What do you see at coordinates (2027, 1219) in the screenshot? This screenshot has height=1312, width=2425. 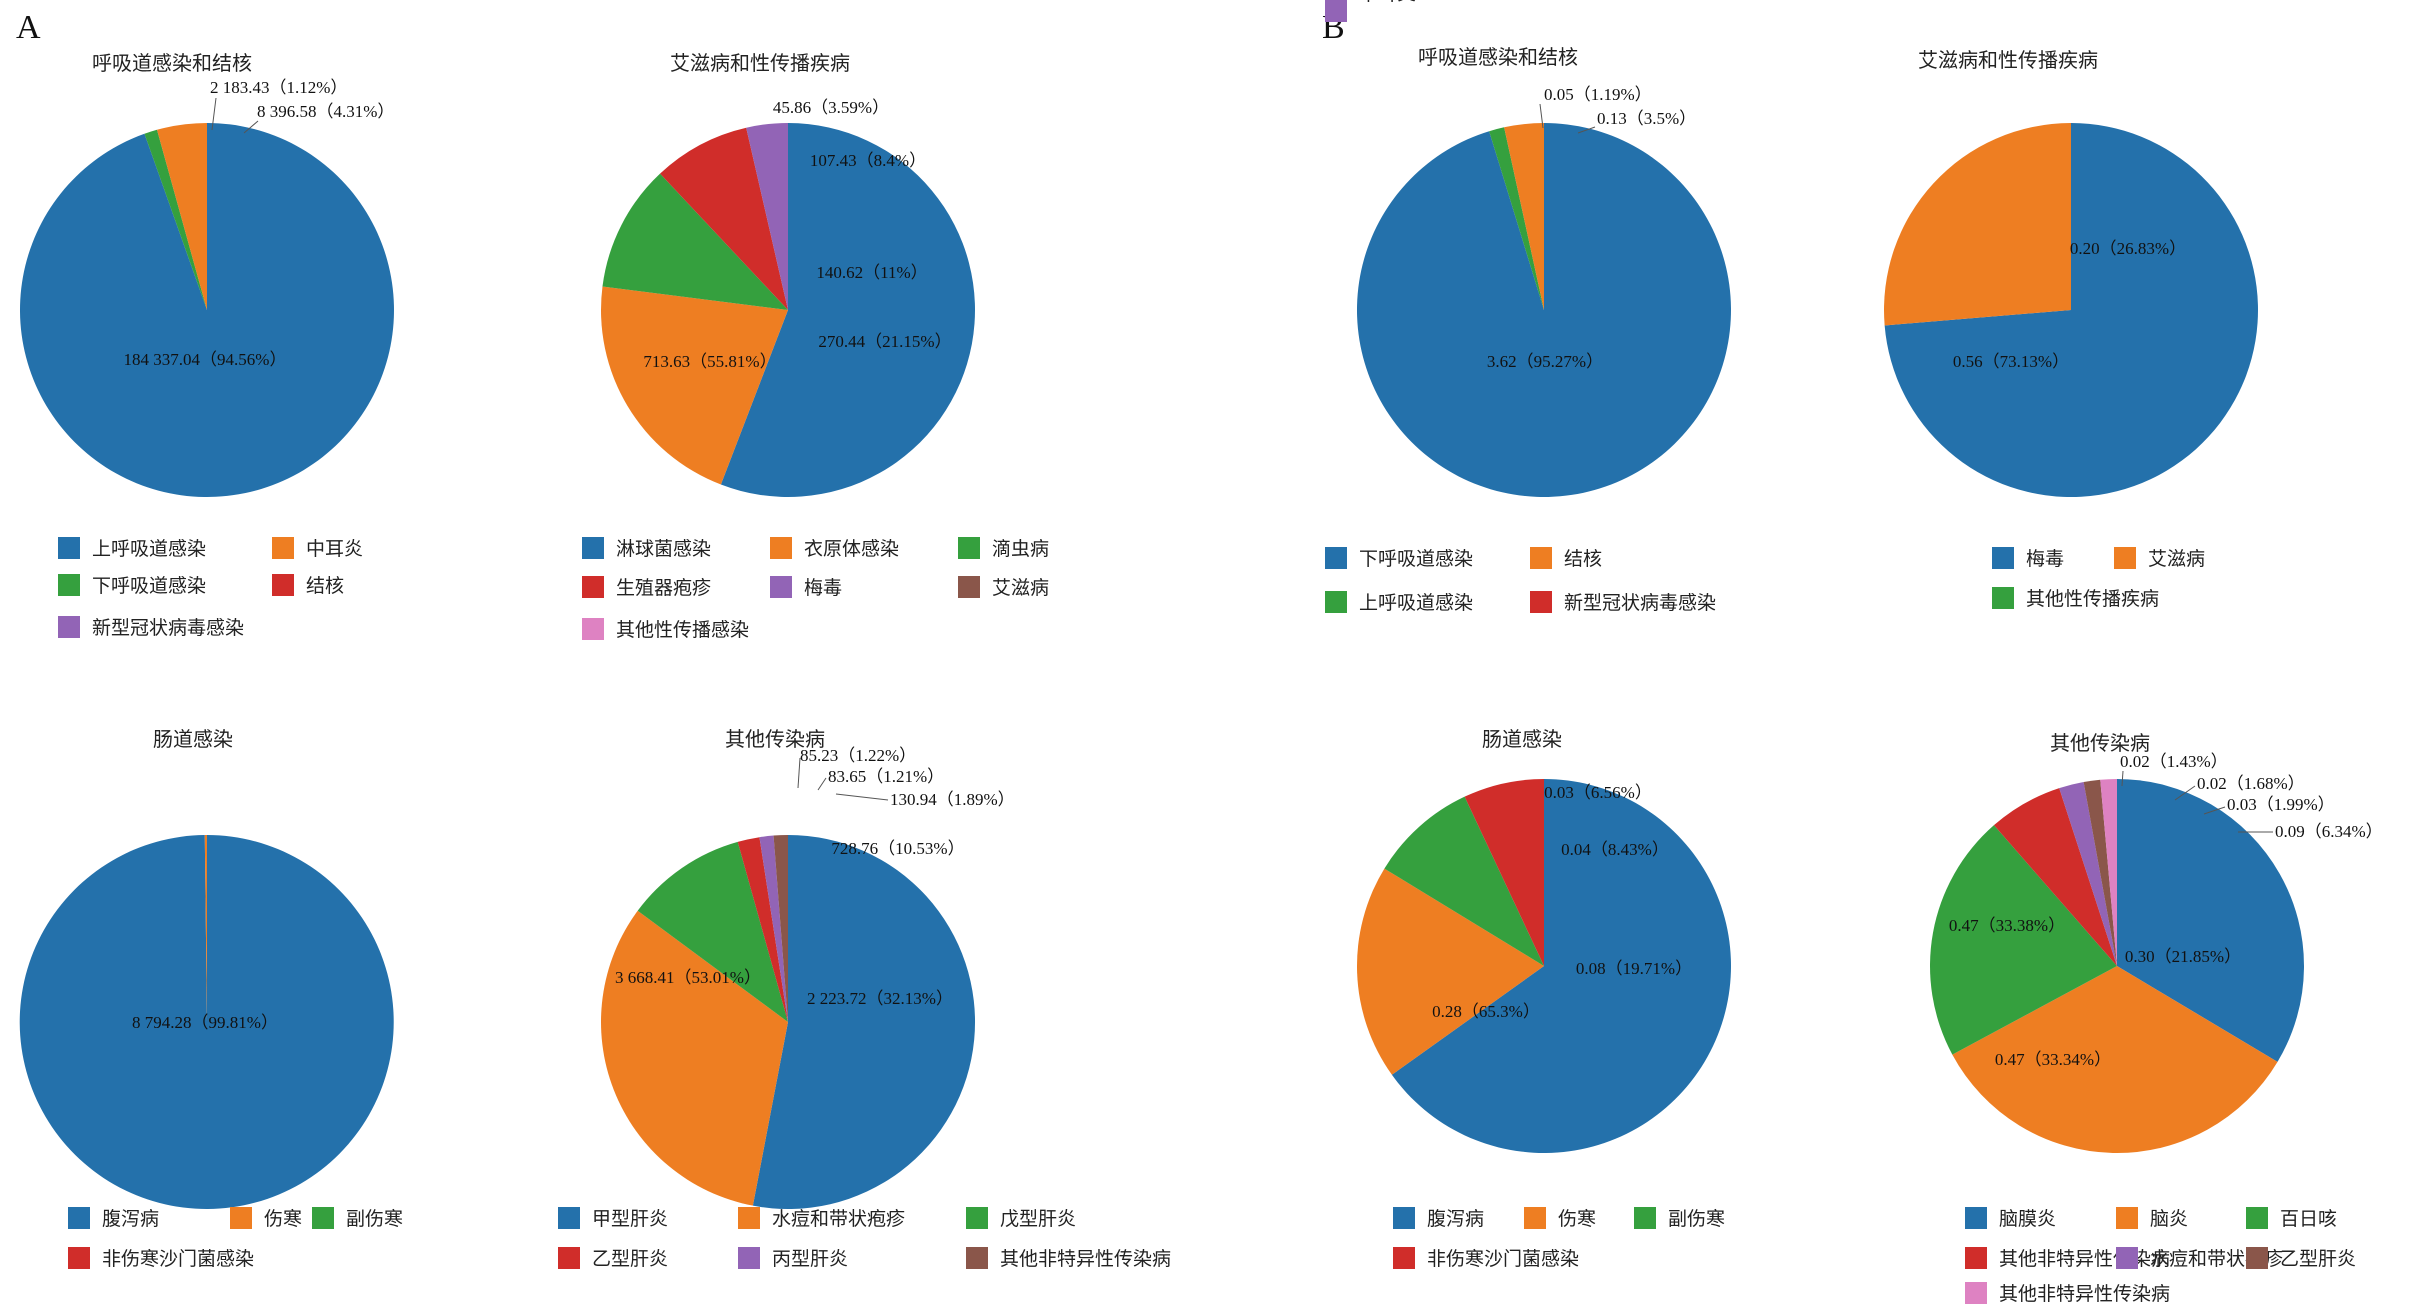 I see `legend-entry: 脑膜炎` at bounding box center [2027, 1219].